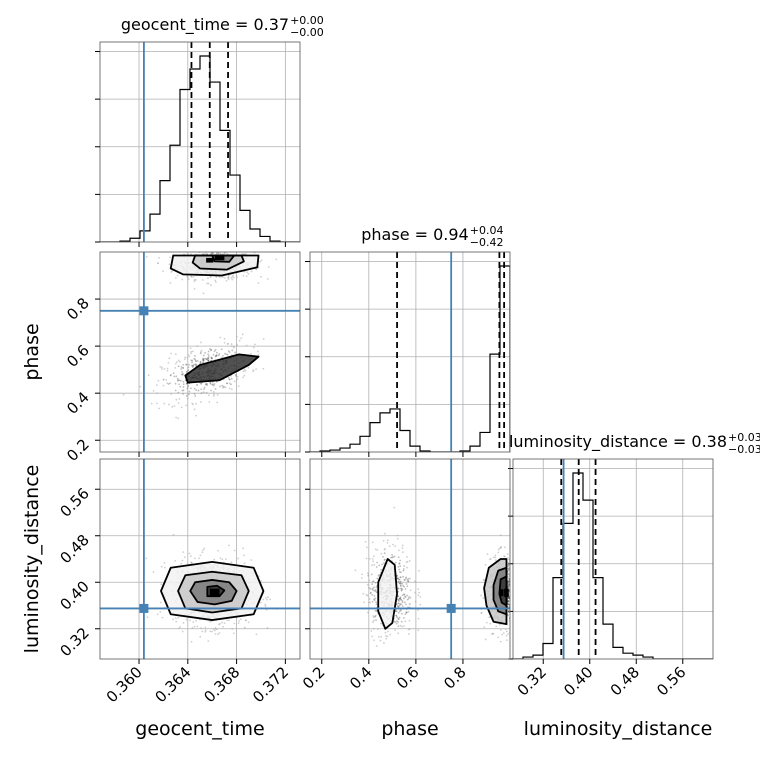  What do you see at coordinates (222, 368) in the screenshot?
I see `density-fill` at bounding box center [222, 368].